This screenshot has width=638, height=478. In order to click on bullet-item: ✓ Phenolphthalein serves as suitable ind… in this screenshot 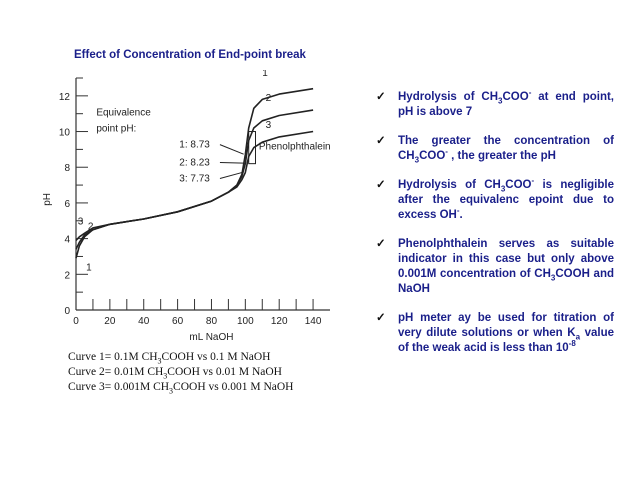, I will do `click(495, 267)`.